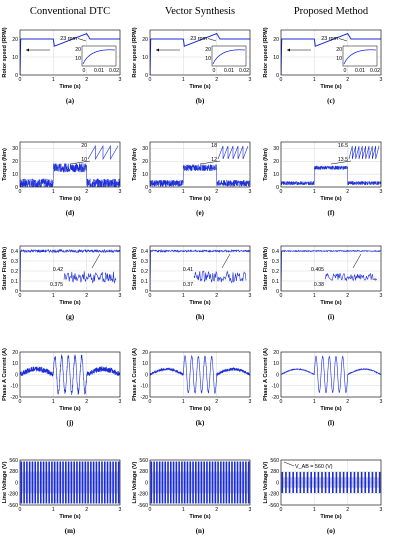 The height and width of the screenshot is (550, 403). Describe the element at coordinates (343, 160) in the screenshot. I see `inset-y-tick: 13.5` at that location.